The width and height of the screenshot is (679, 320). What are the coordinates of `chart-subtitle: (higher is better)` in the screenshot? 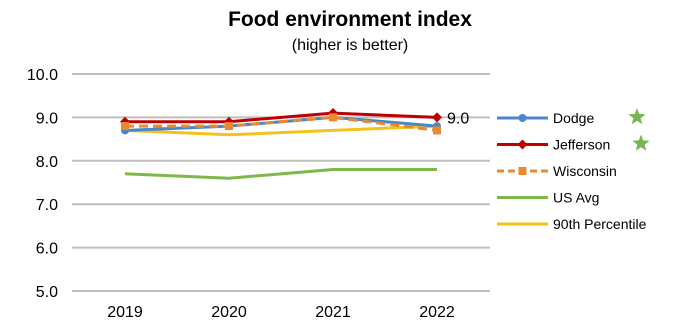 It's located at (350, 45).